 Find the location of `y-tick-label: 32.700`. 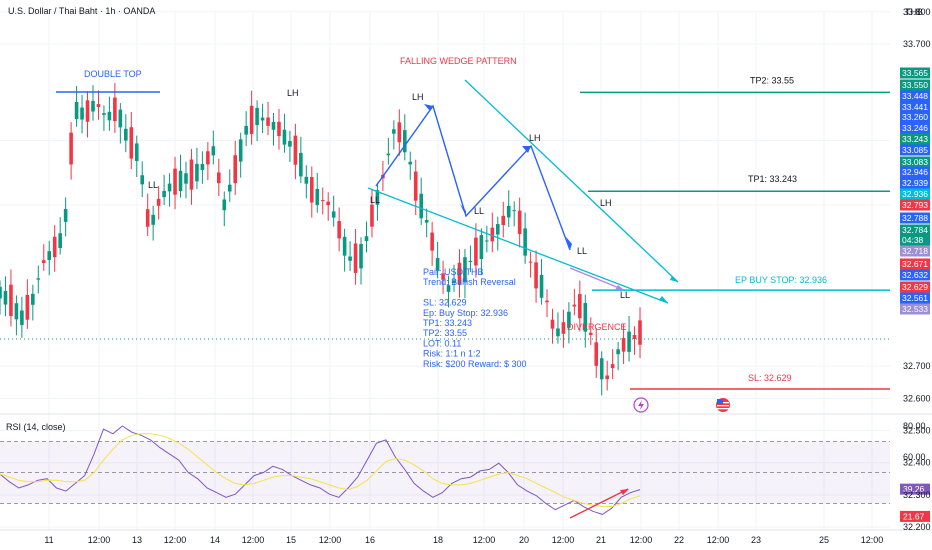

y-tick-label: 32.700 is located at coordinates (917, 366).